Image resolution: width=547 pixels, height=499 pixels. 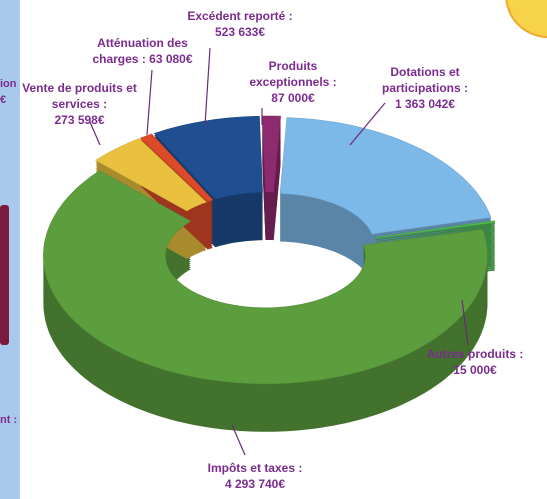 I want to click on category: Atténuation des charges :, so click(x=140, y=51).